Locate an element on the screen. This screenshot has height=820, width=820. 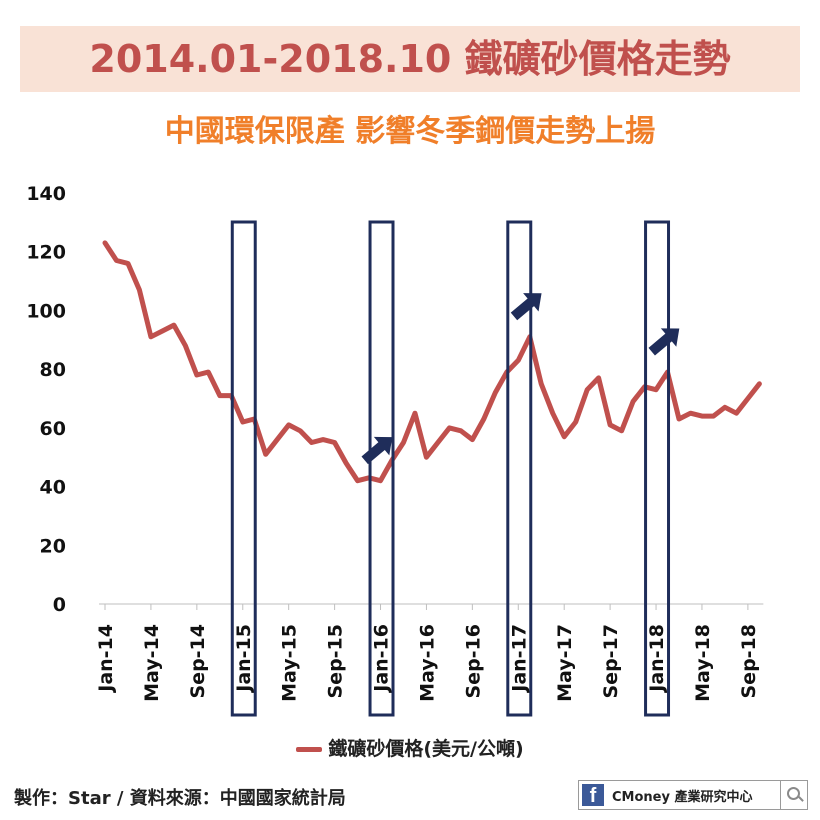
x-tick-label: Sep-18 is located at coordinates (749, 661).